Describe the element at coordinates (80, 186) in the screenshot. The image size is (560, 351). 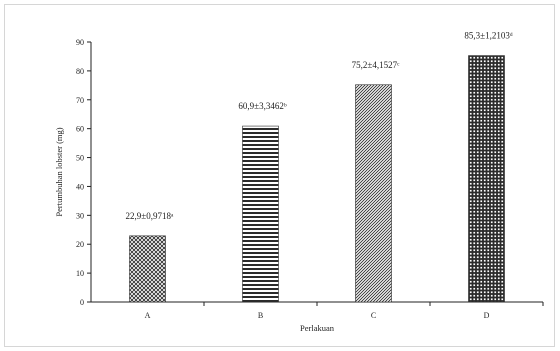
I see `y-tick-label: 40` at that location.